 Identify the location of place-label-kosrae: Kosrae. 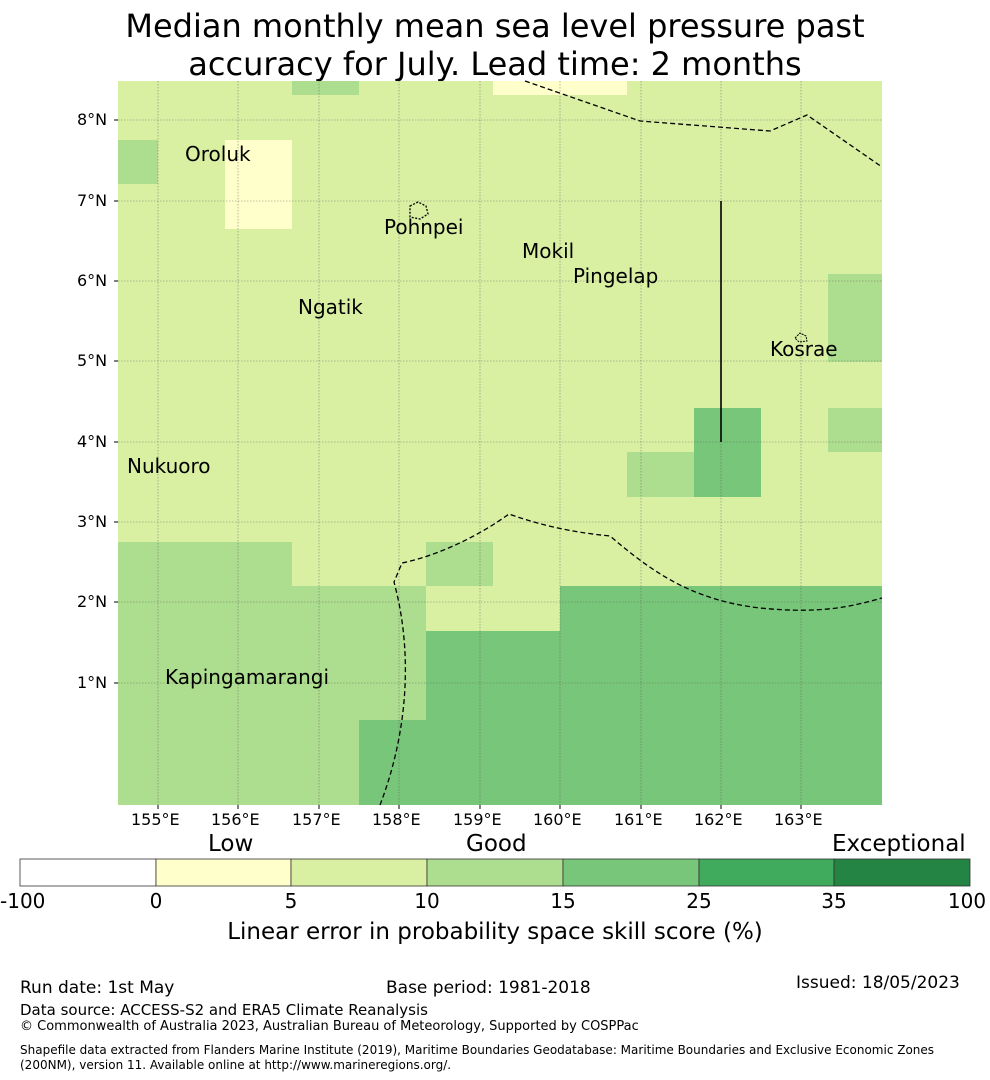
(804, 349).